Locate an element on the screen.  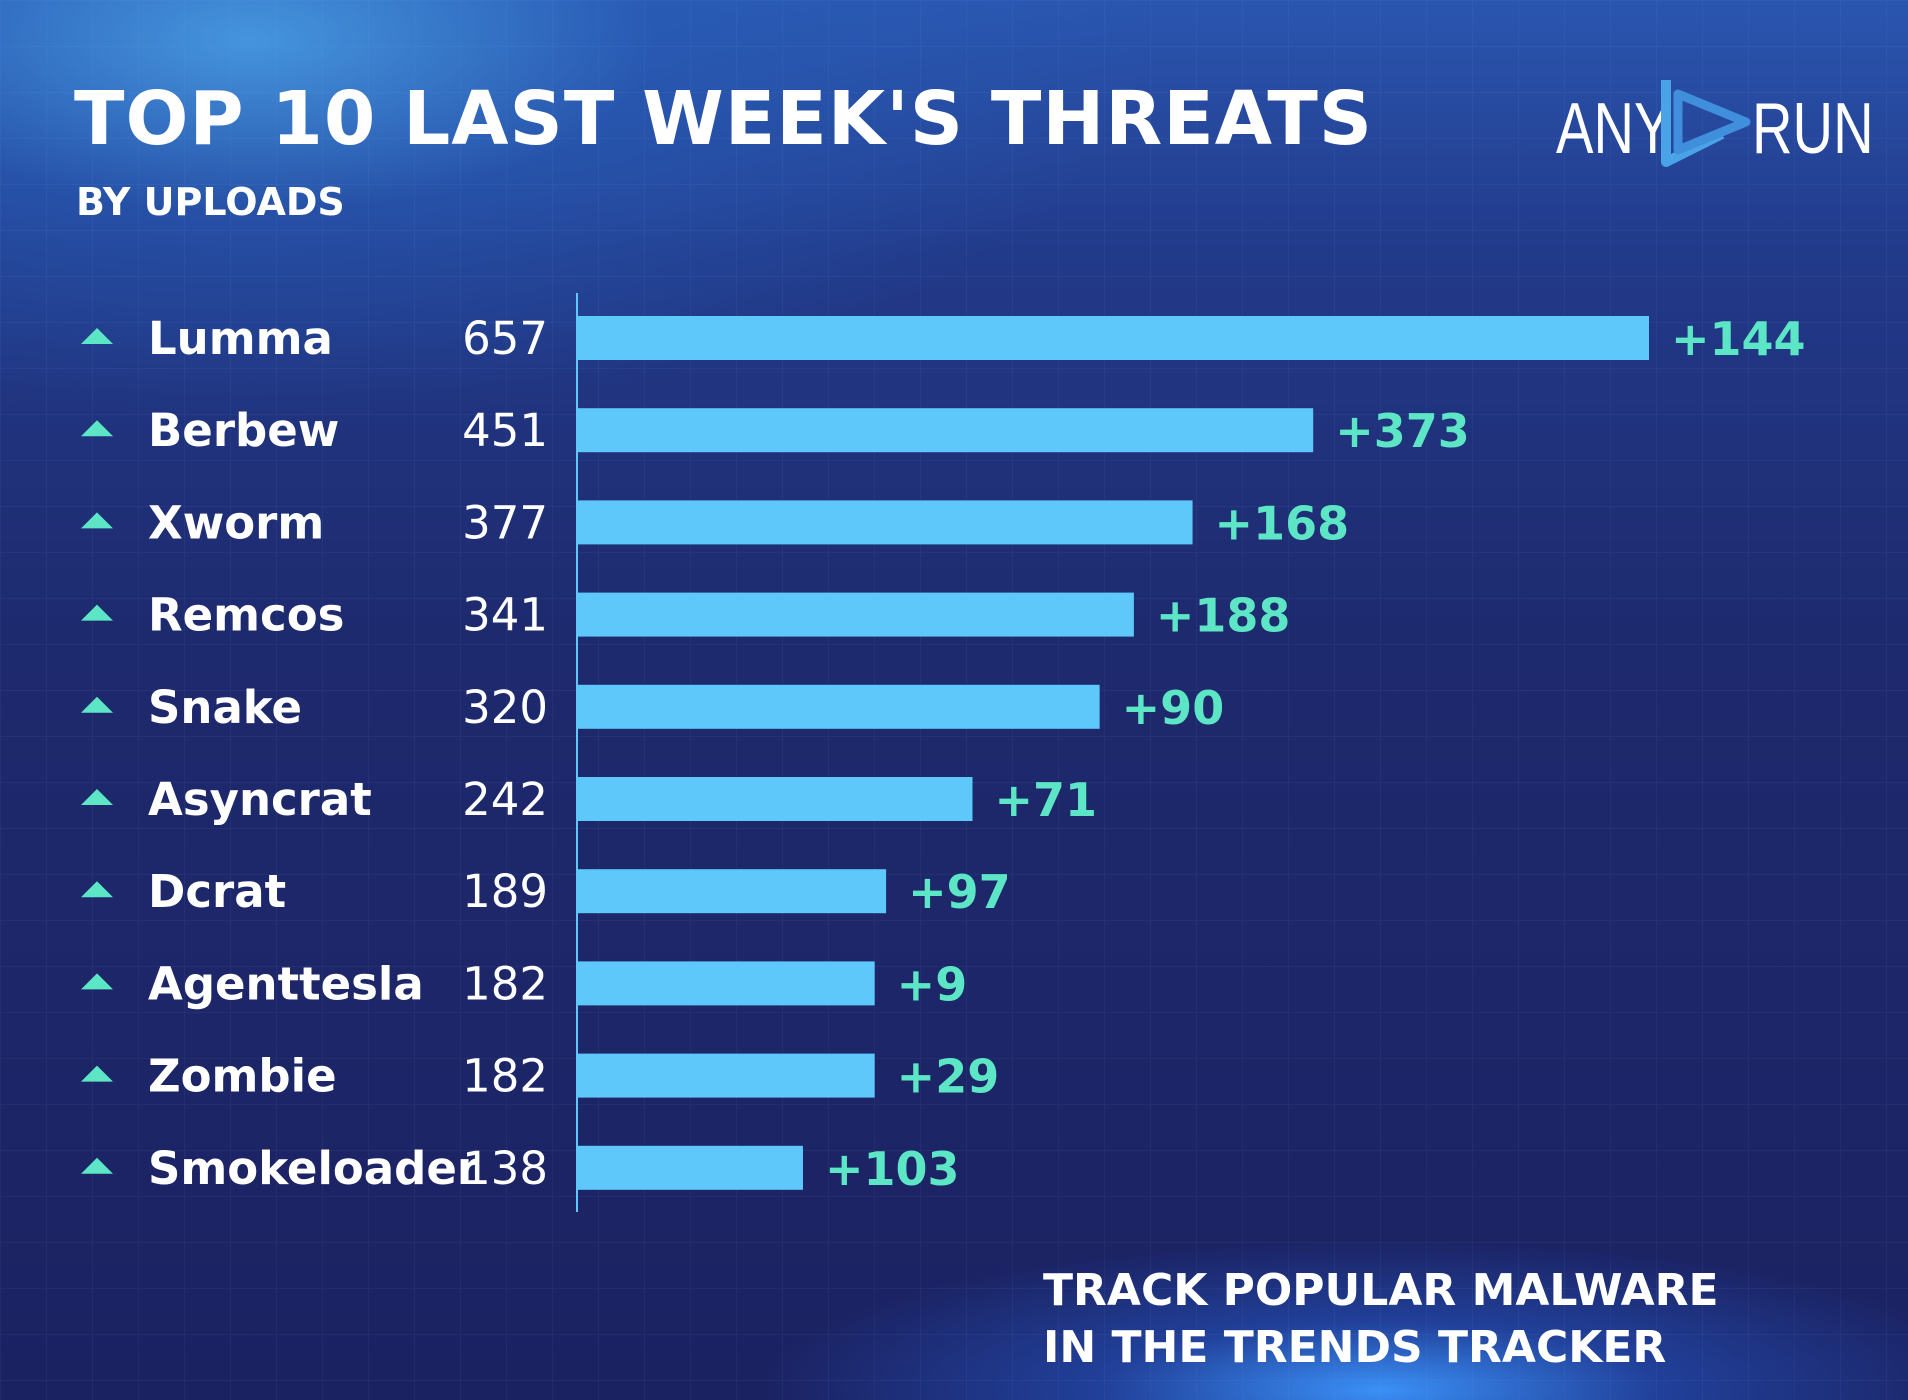
change-label: +90 is located at coordinates (1173, 708).